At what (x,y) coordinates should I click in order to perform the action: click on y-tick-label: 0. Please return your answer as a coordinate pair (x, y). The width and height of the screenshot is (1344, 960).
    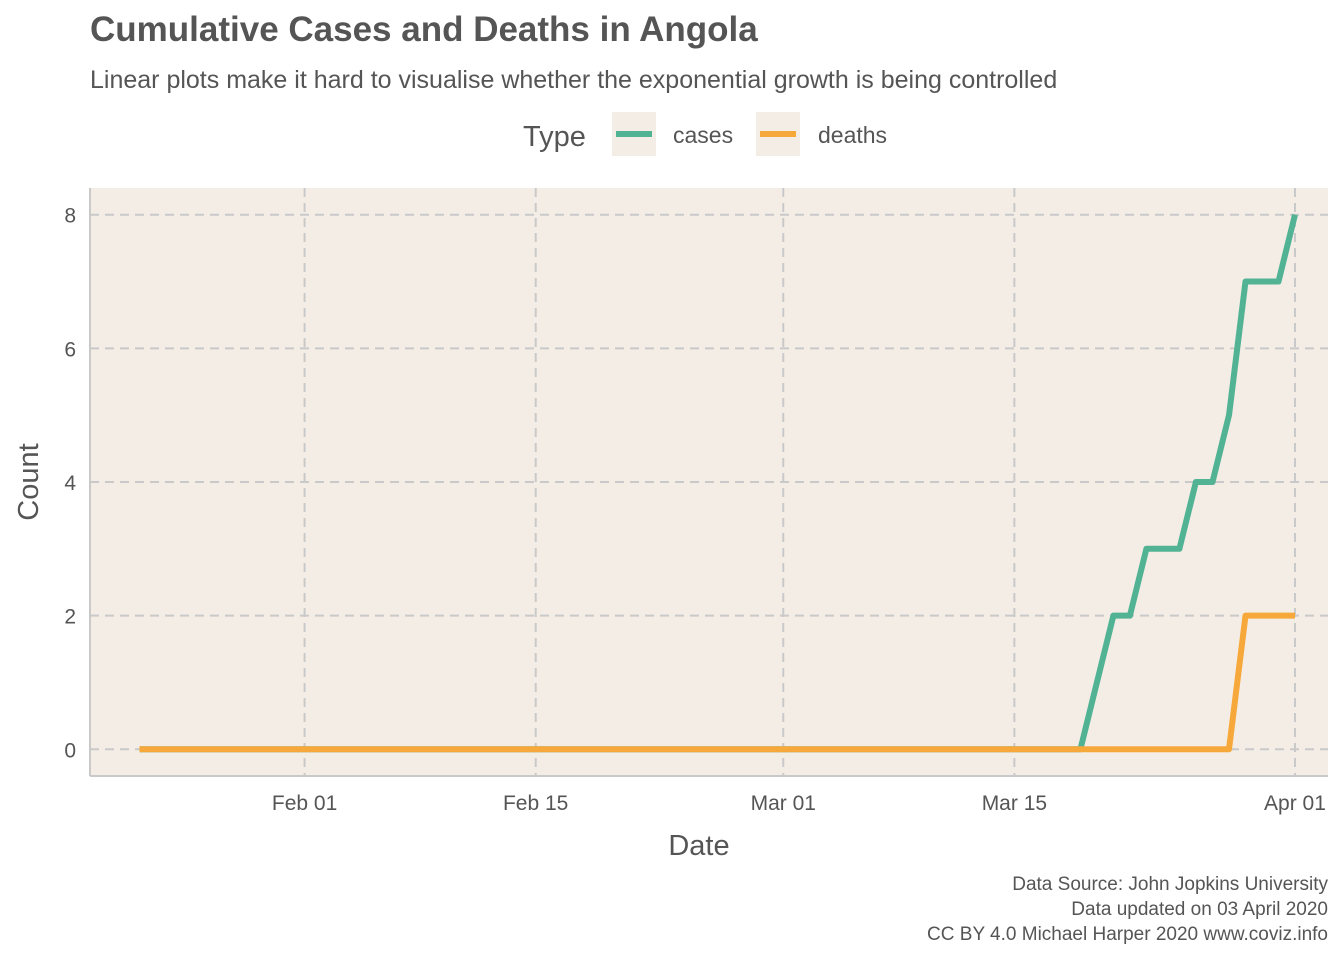
    Looking at the image, I should click on (70, 750).